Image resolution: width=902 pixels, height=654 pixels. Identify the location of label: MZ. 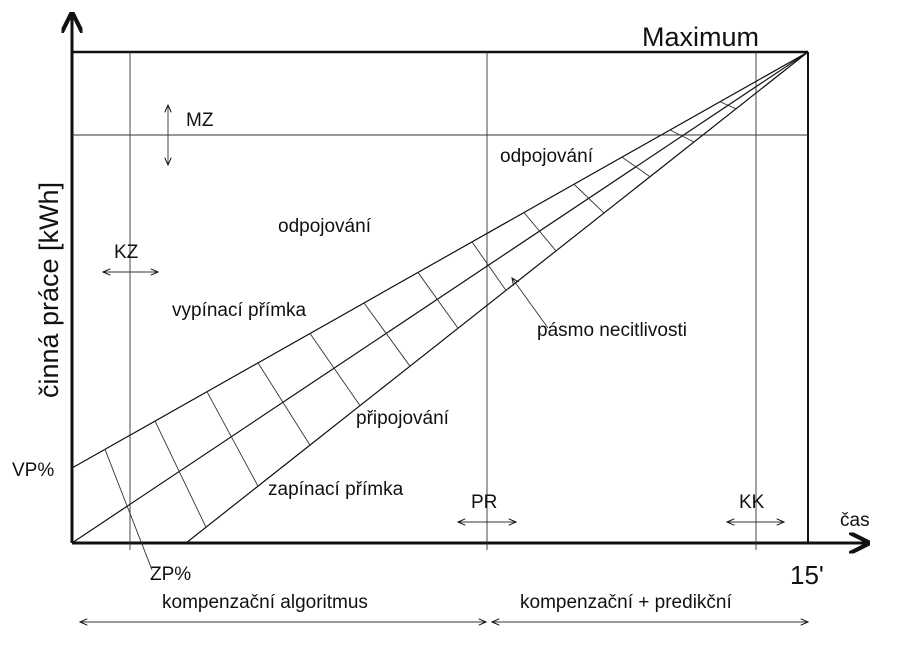
(200, 120).